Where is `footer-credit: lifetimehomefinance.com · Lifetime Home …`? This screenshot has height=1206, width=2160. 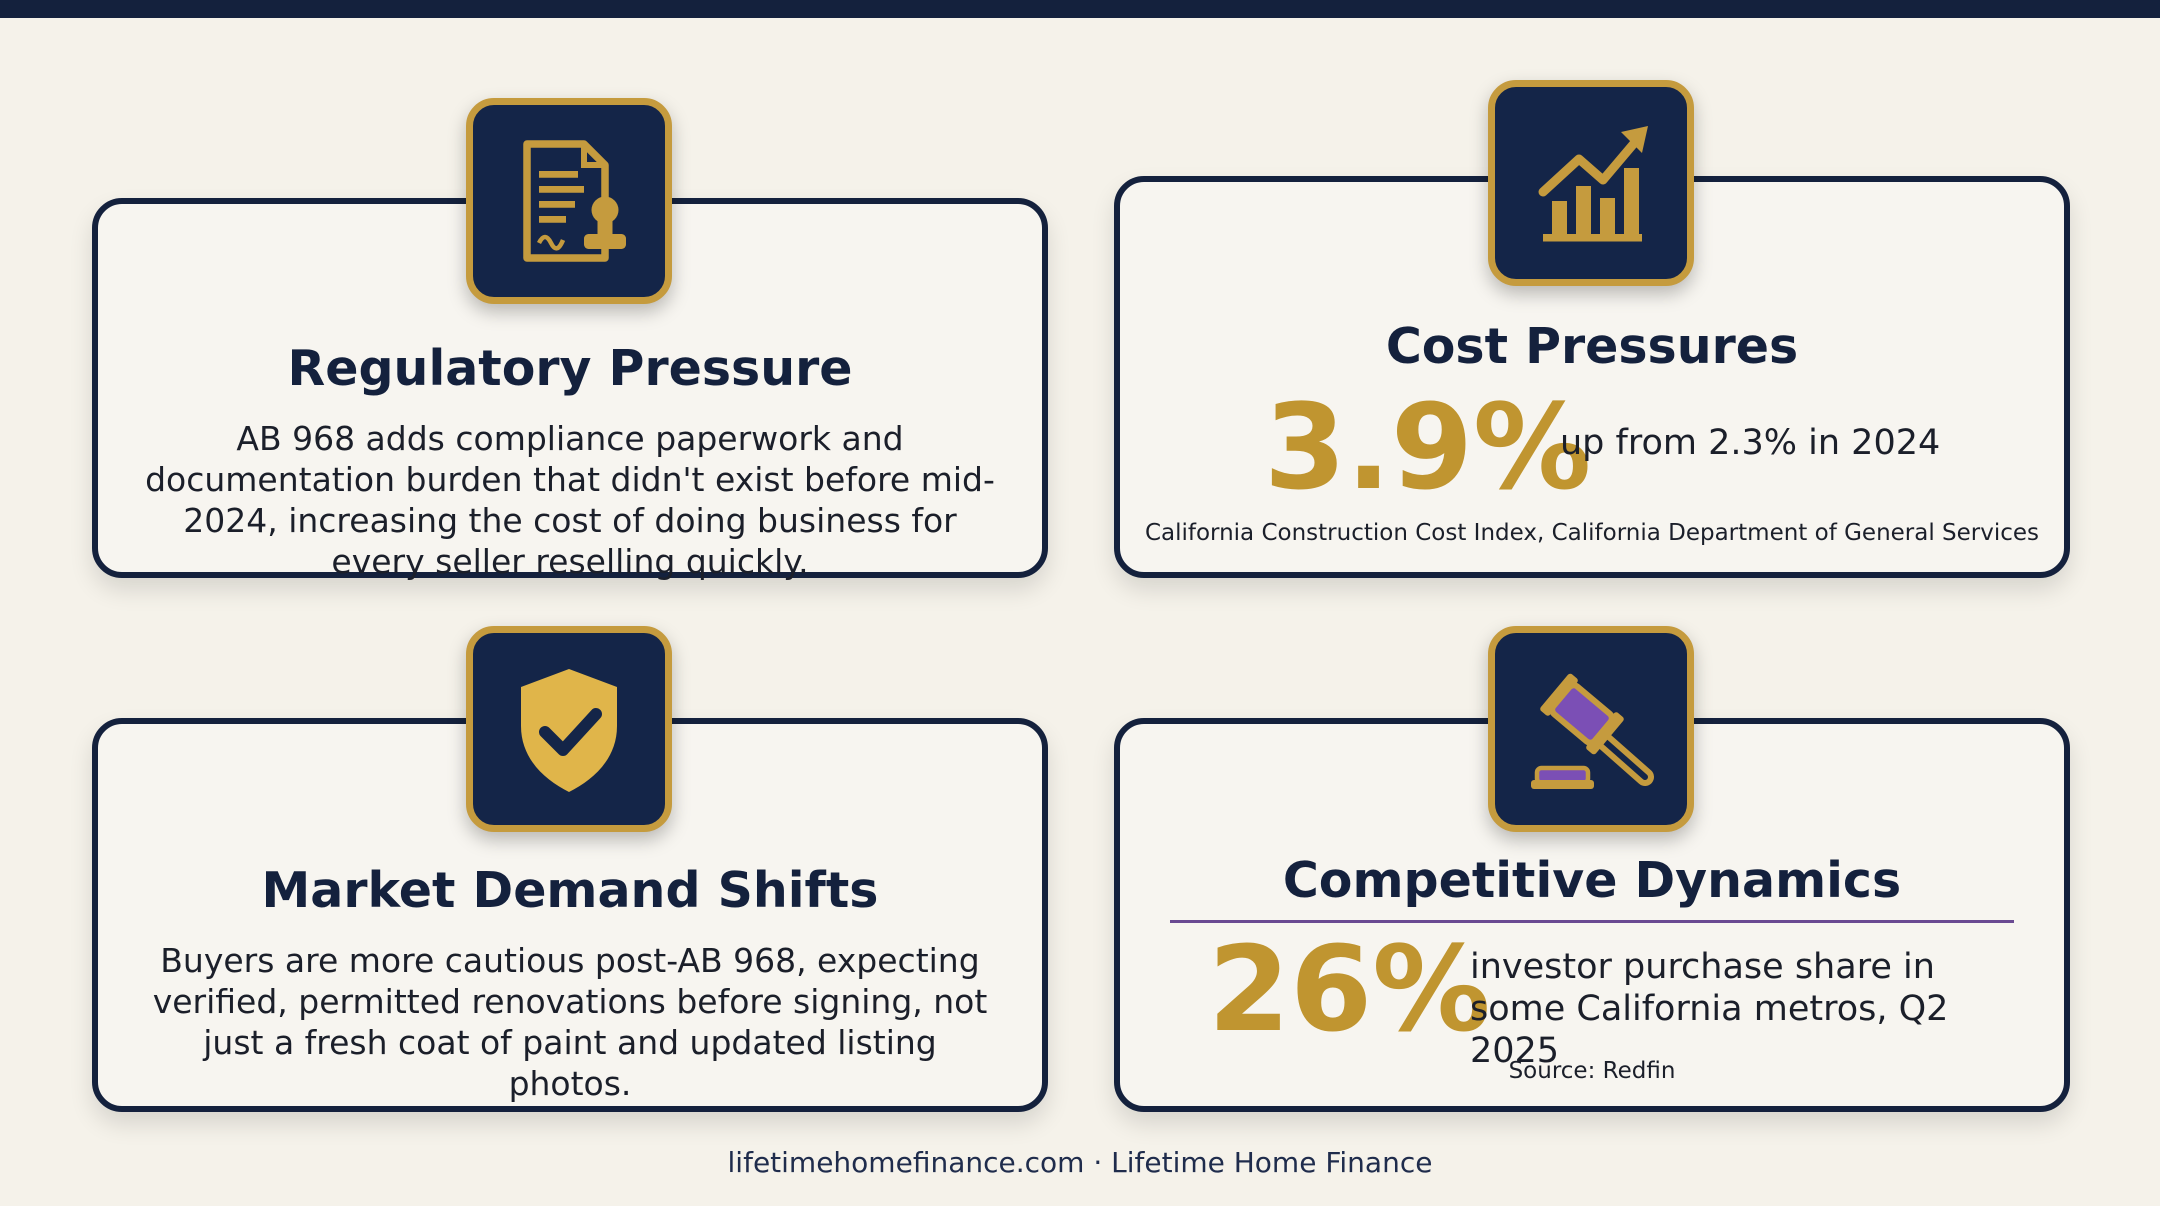 footer-credit: lifetimehomefinance.com · Lifetime Home … is located at coordinates (1080, 1162).